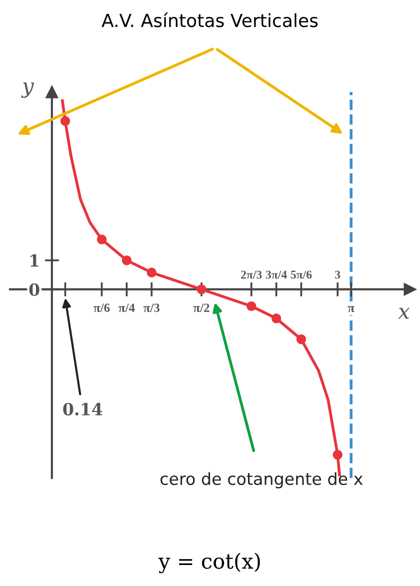 The image size is (420, 586). What do you see at coordinates (261, 480) in the screenshot?
I see `annotation: cero de cotangente de x` at bounding box center [261, 480].